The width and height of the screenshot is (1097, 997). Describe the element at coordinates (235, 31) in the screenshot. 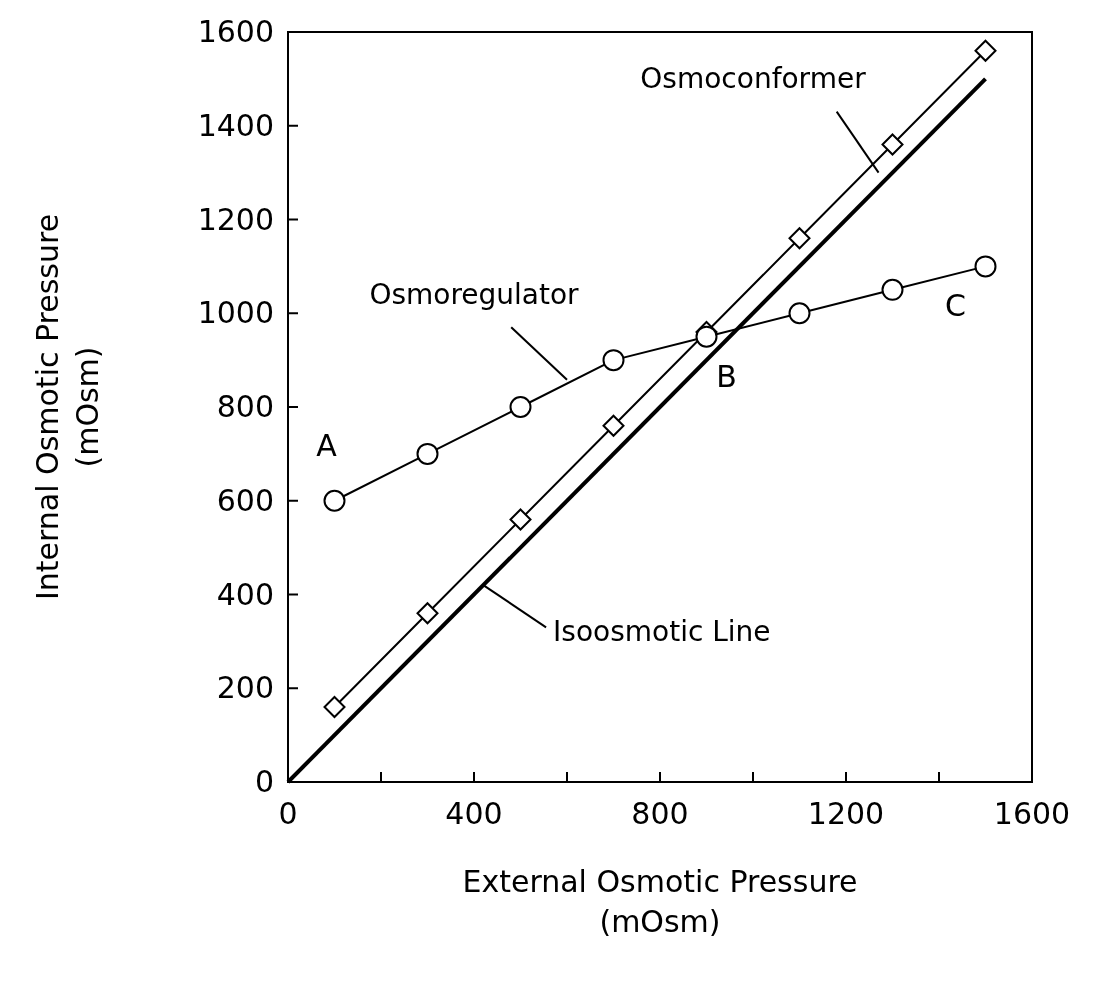

I see `y-tick-label: 1600` at that location.